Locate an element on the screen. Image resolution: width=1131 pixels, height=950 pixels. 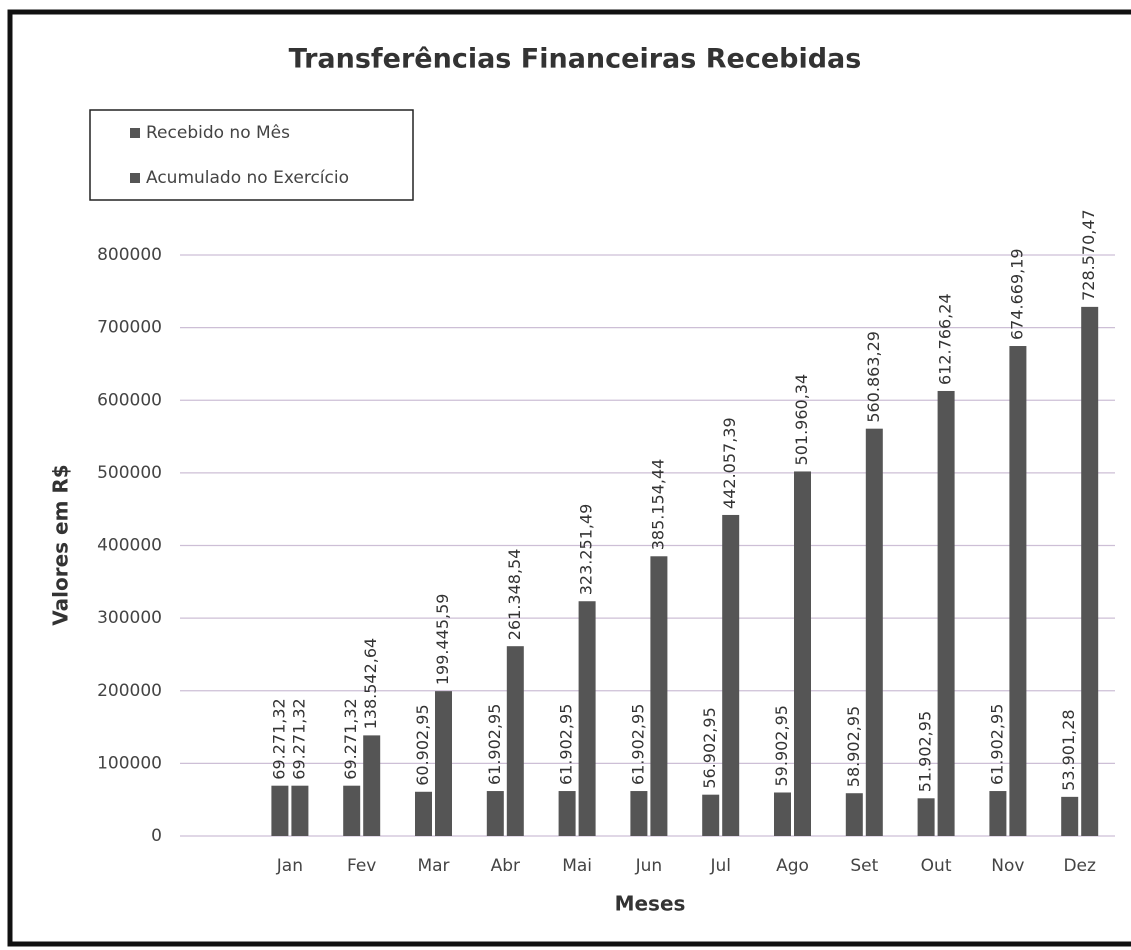
x-tick-label: Set is located at coordinates (864, 866).